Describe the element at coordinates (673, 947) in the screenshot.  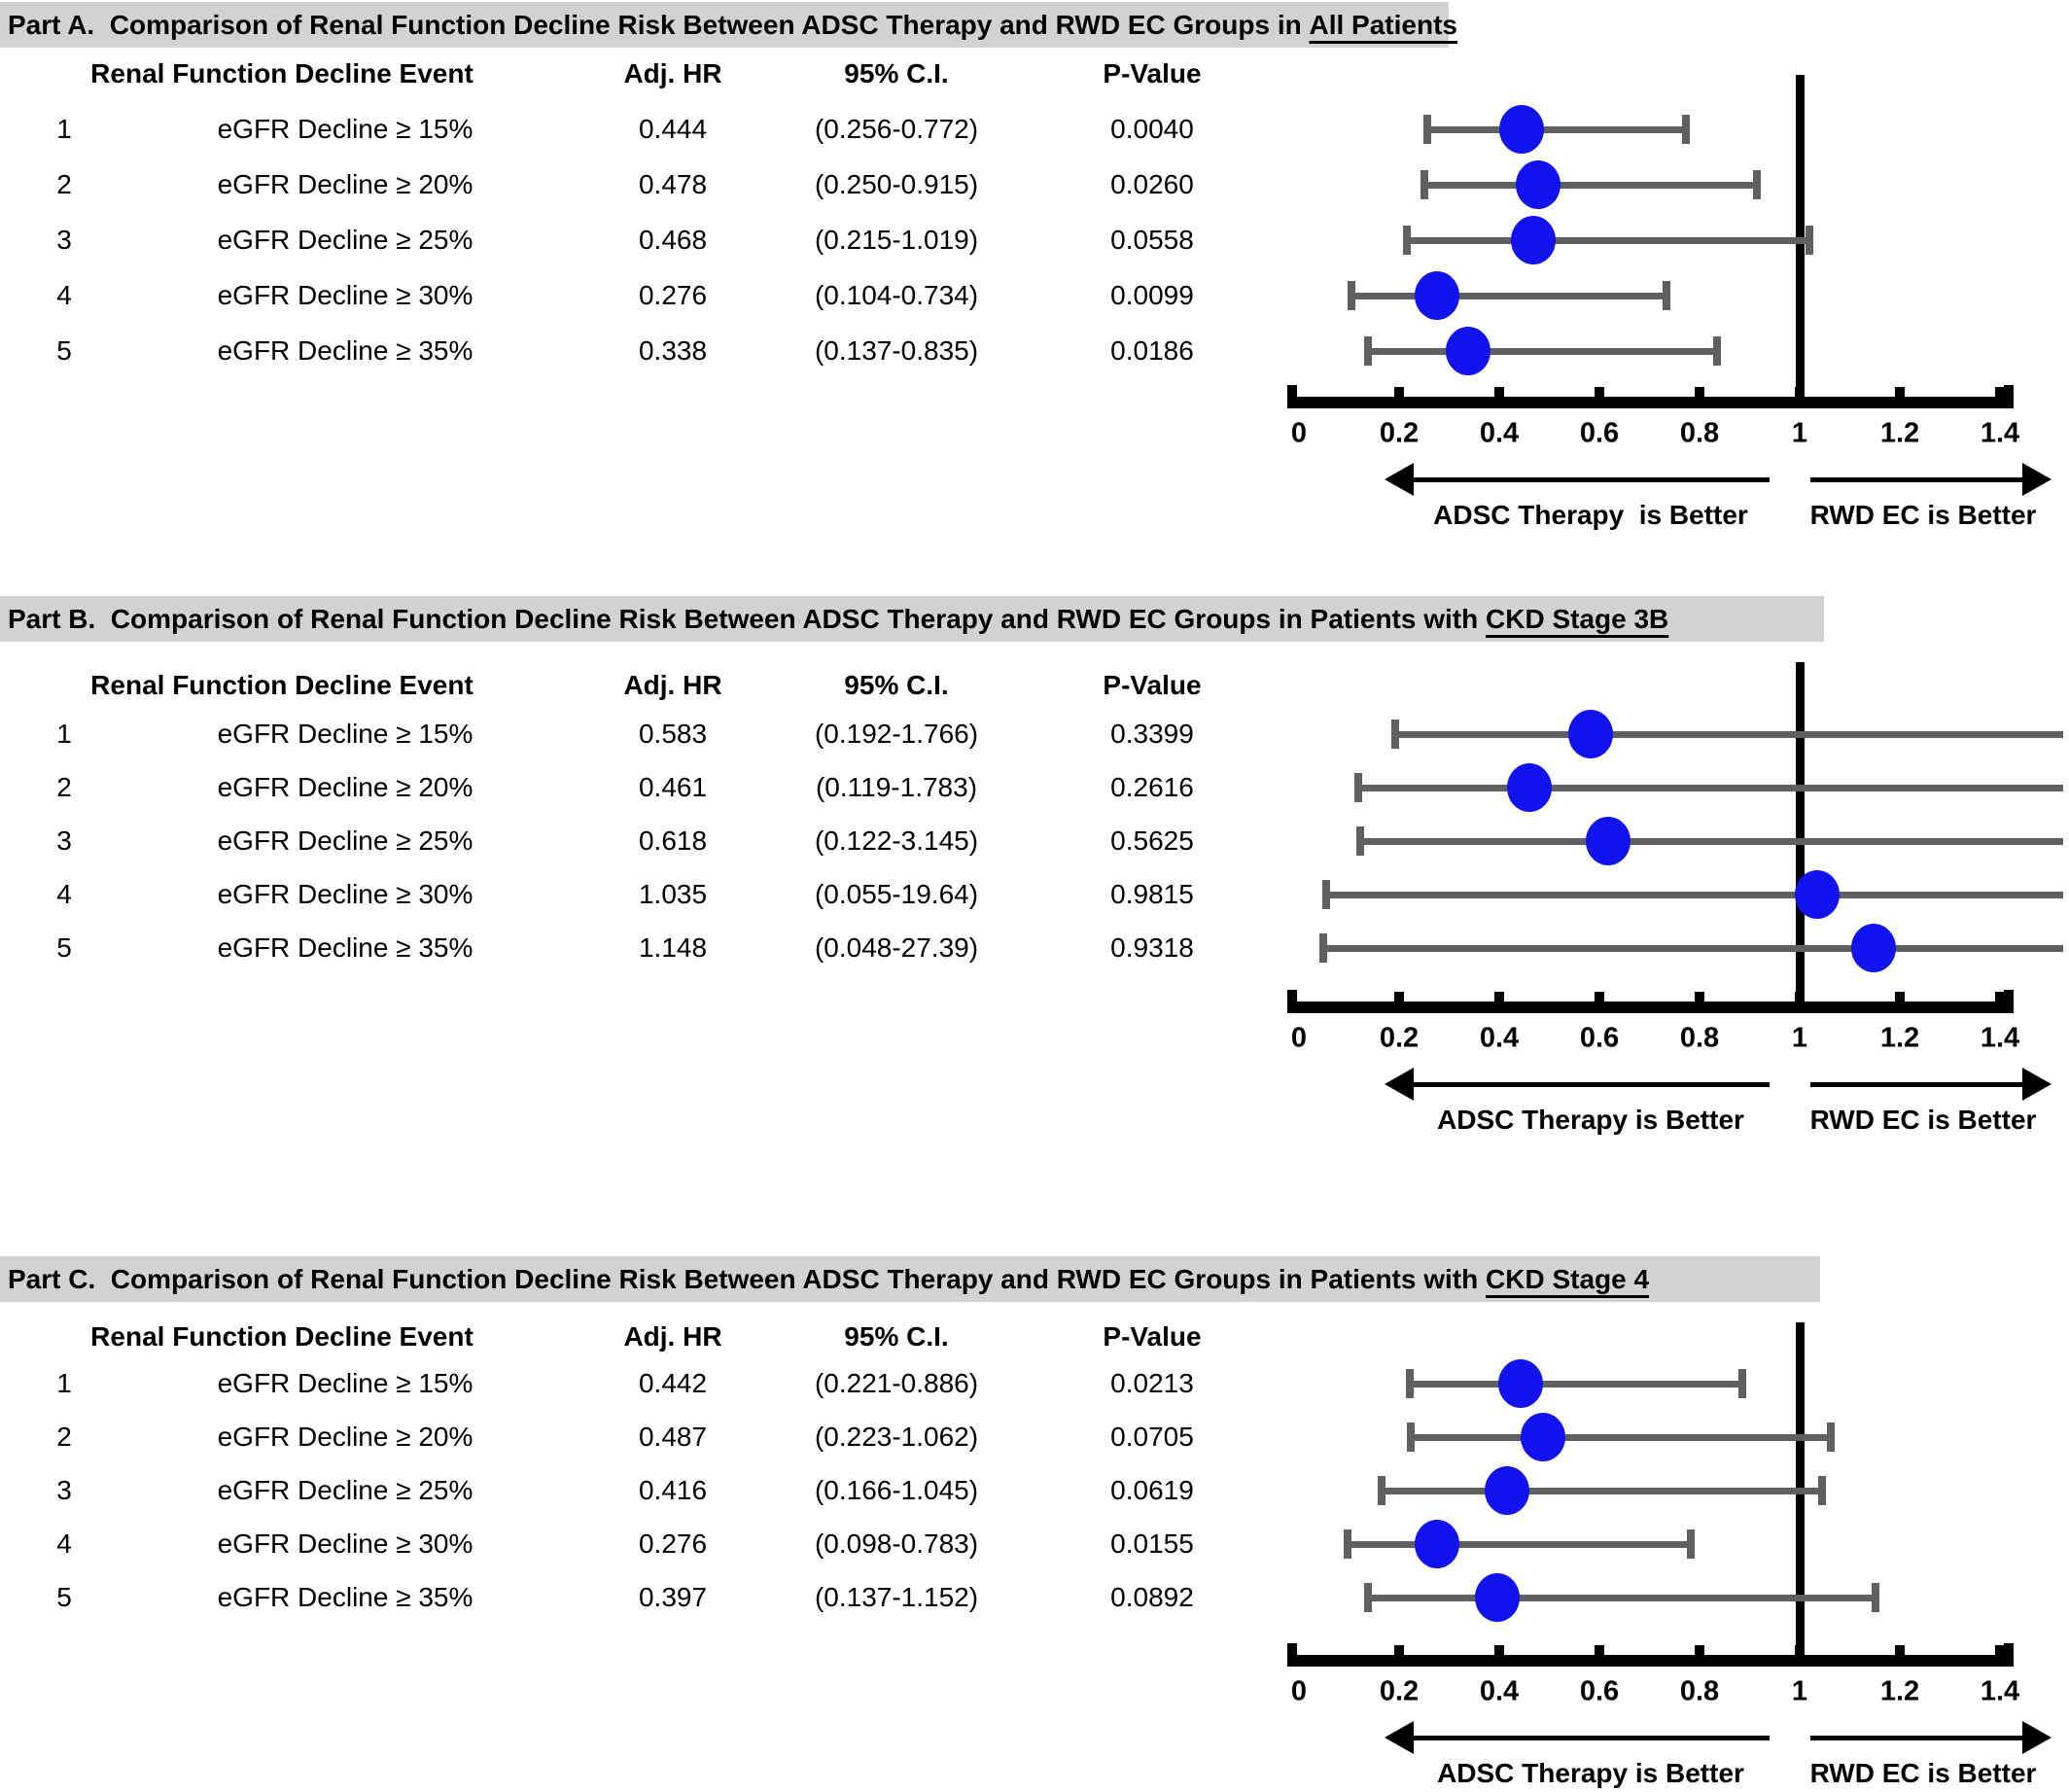
I see `row-adj-hr: 1.148` at that location.